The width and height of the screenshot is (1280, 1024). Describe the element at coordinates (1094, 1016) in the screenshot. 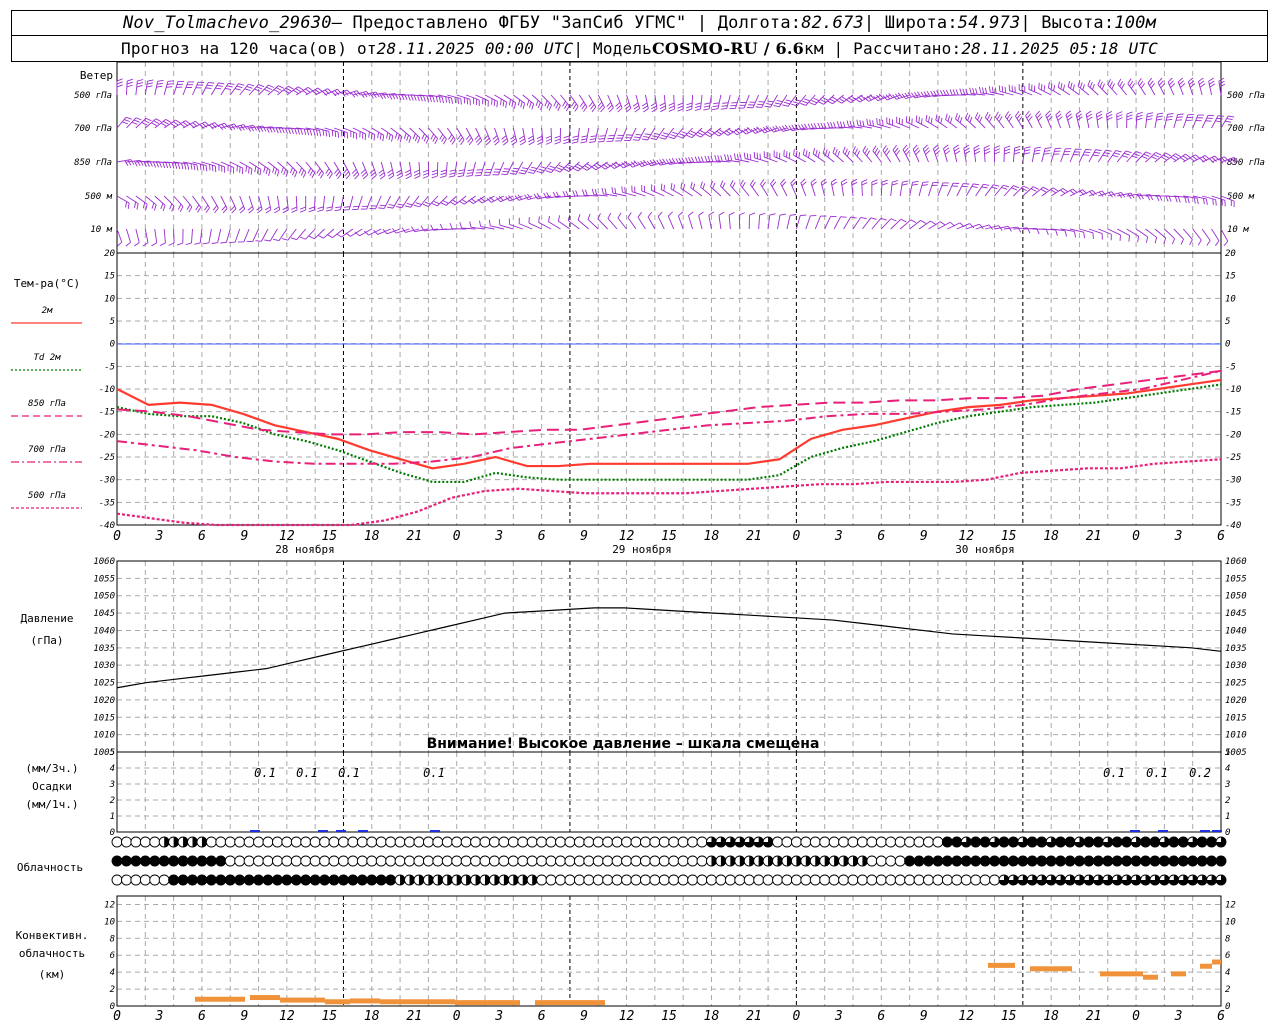

I see `x-tick-label: 21` at that location.